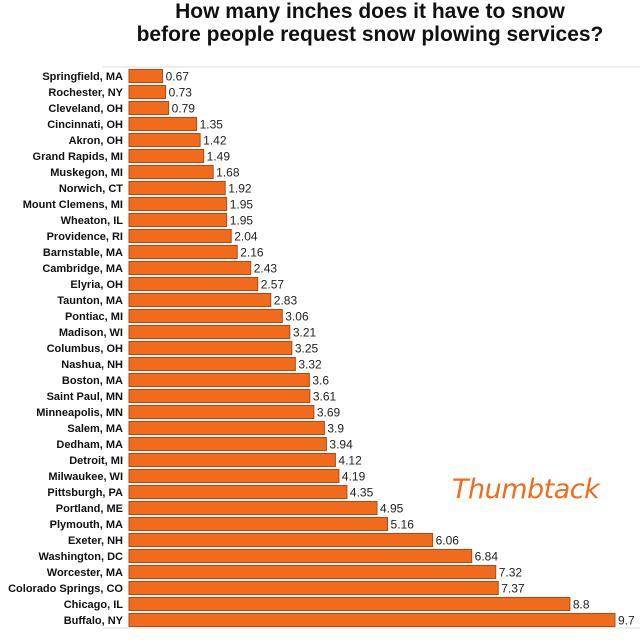 This screenshot has width=640, height=640. What do you see at coordinates (266, 269) in the screenshot?
I see `data-label: 2.43` at bounding box center [266, 269].